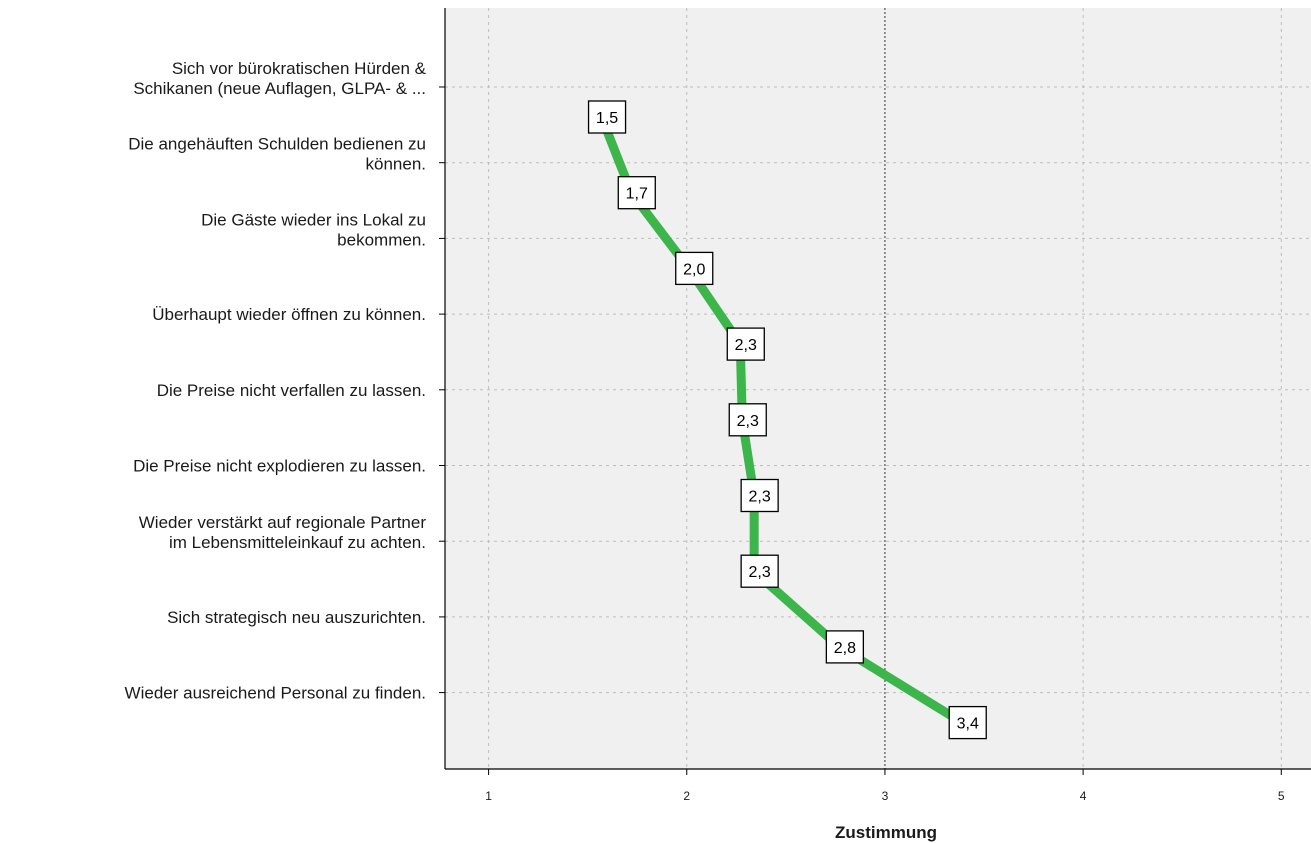  Describe the element at coordinates (275, 693) in the screenshot. I see `category-label: Wieder ausreichend Personal zu finden.` at that location.